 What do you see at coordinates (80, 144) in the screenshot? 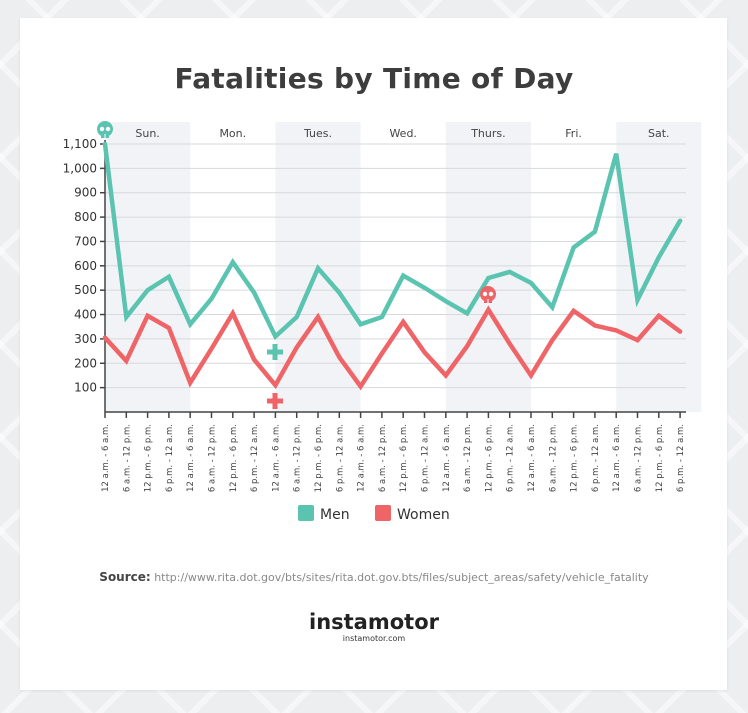
I see `y-tick-label: 1,100` at bounding box center [80, 144].